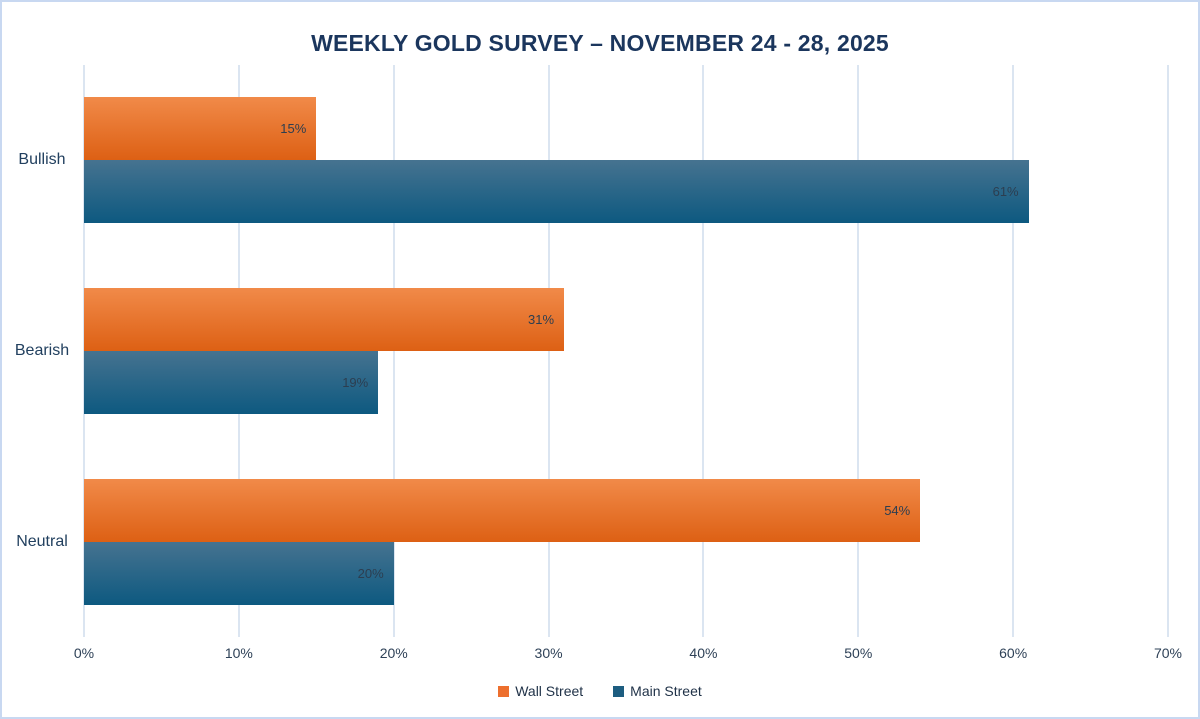  Describe the element at coordinates (897, 510) in the screenshot. I see `bar-value-label: 54%` at that location.